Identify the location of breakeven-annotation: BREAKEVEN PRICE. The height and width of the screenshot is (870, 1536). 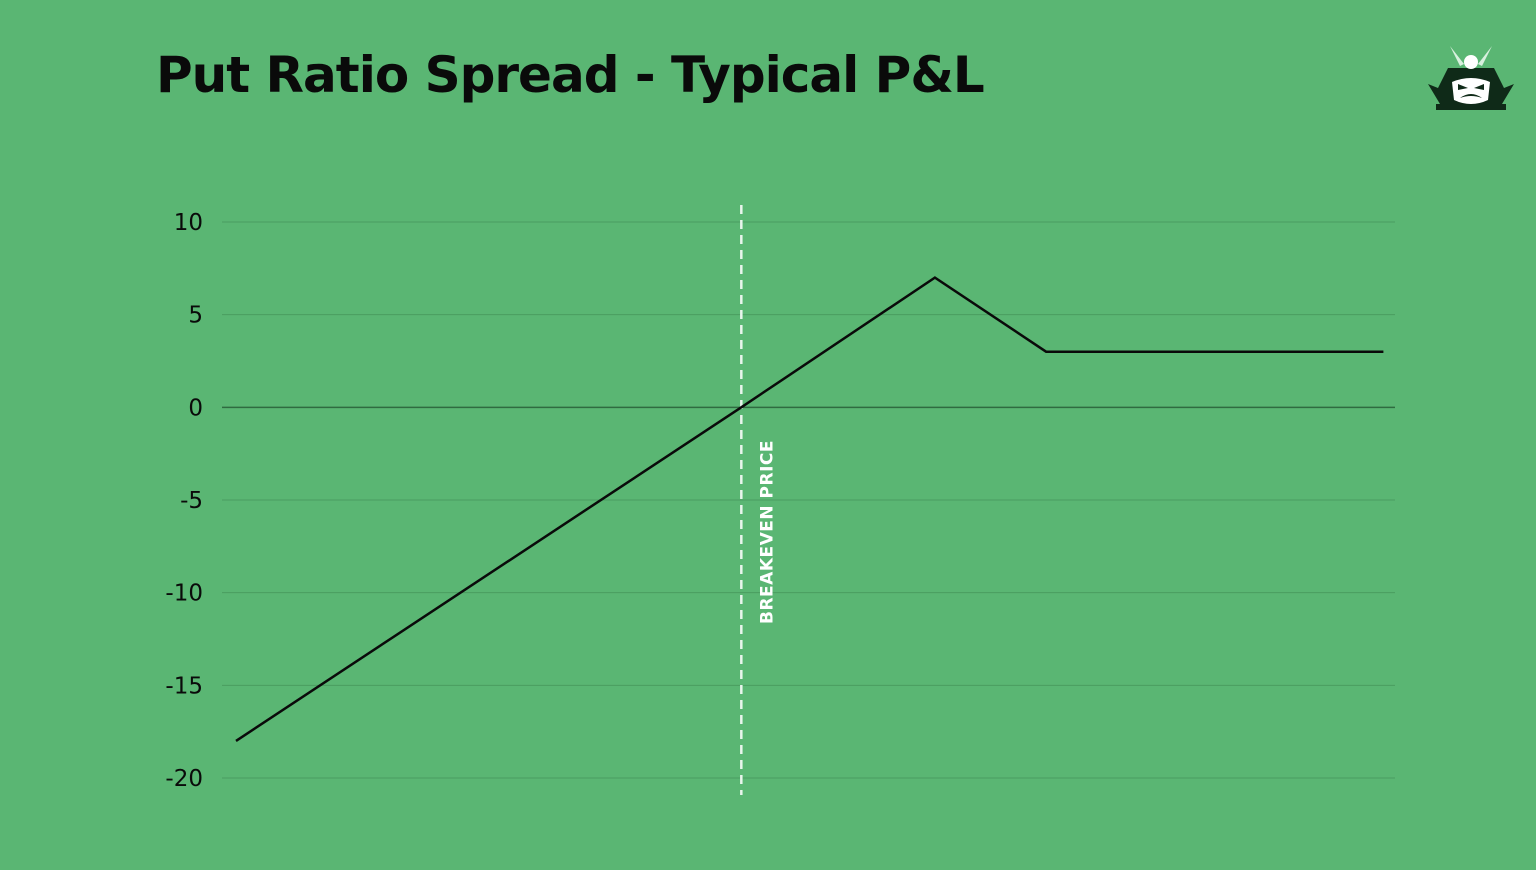
(758, 500).